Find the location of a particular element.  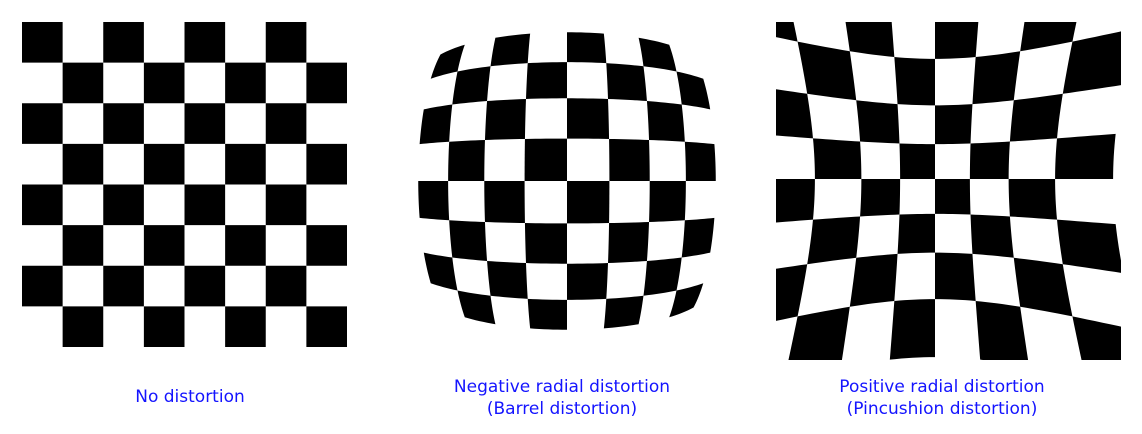

caption-line: (Barrel distortion) is located at coordinates (562, 409).